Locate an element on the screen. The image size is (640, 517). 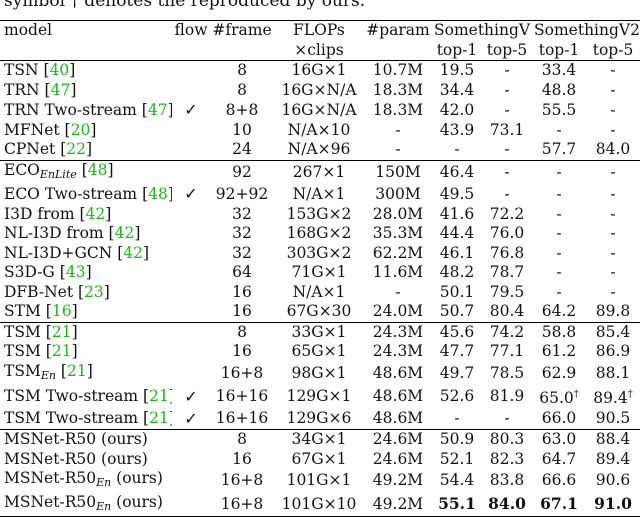
cell-v1-top1: 47.7 is located at coordinates (457, 352).